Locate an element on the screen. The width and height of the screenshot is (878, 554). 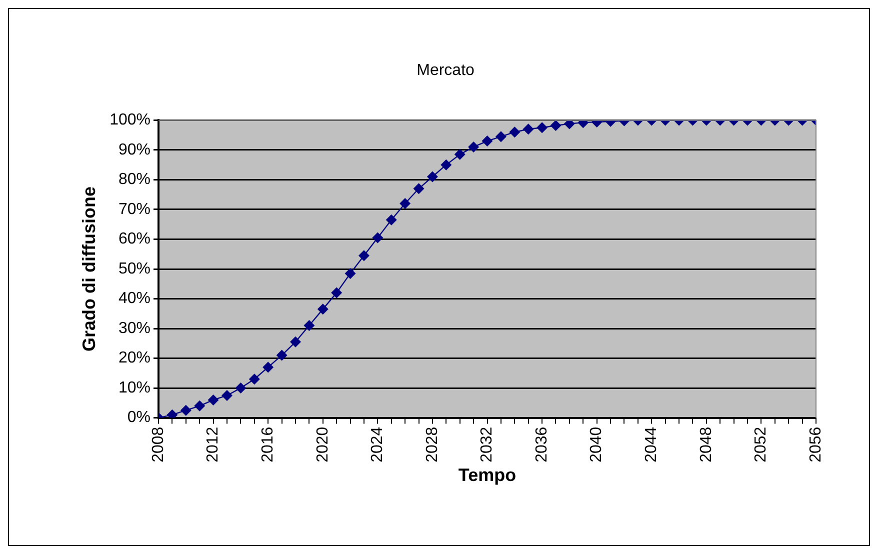
x-tick-label: 2024 is located at coordinates (377, 444).